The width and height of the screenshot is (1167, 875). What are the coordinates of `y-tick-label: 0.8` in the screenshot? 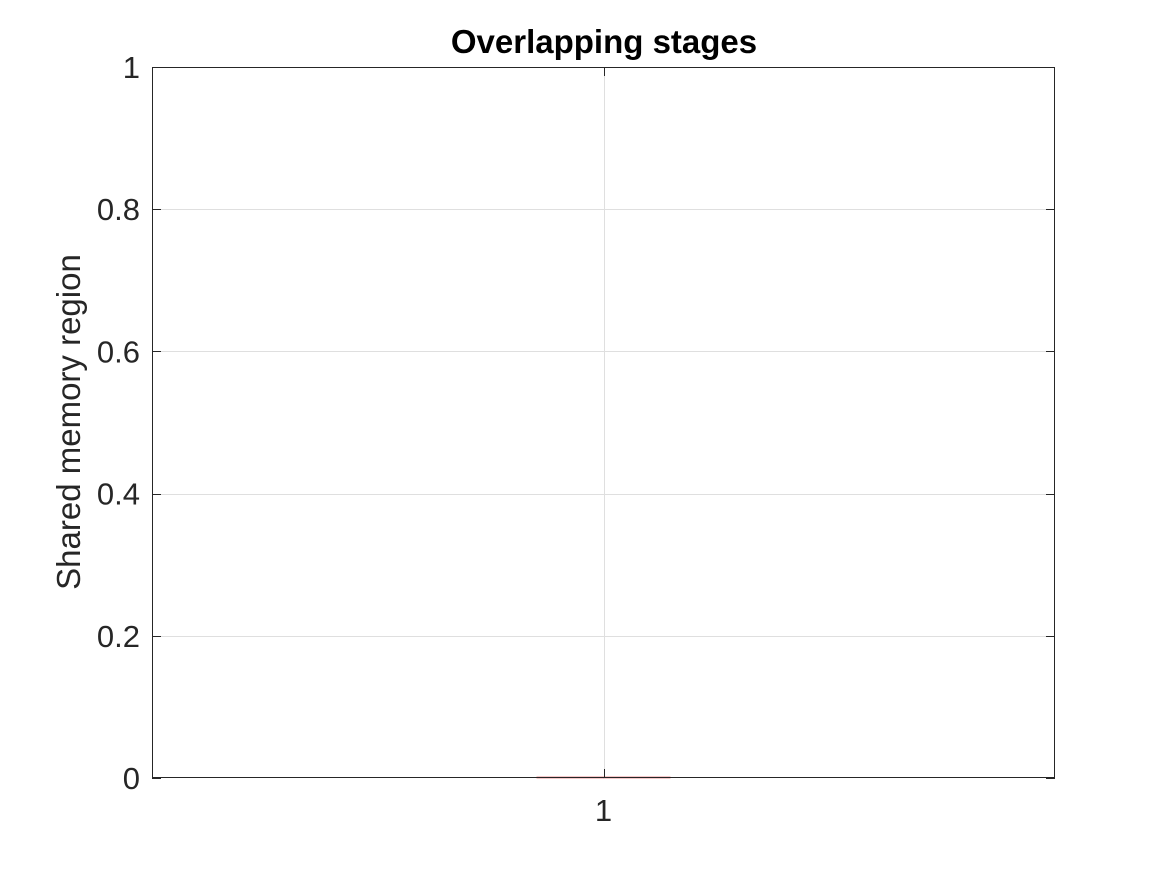 It's located at (118, 209).